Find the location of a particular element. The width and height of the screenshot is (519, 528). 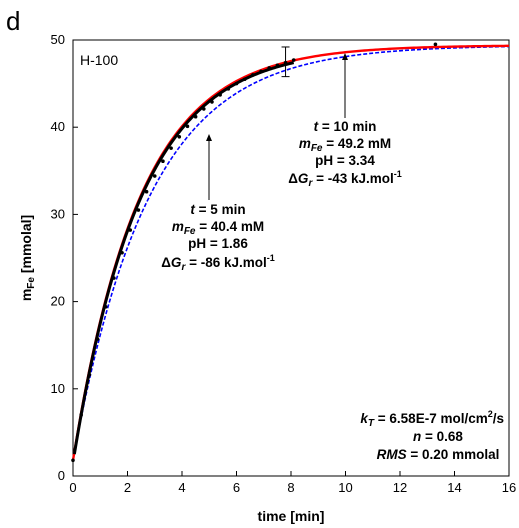

y-axis-label: mFe [mmolal] is located at coordinates (27, 258).